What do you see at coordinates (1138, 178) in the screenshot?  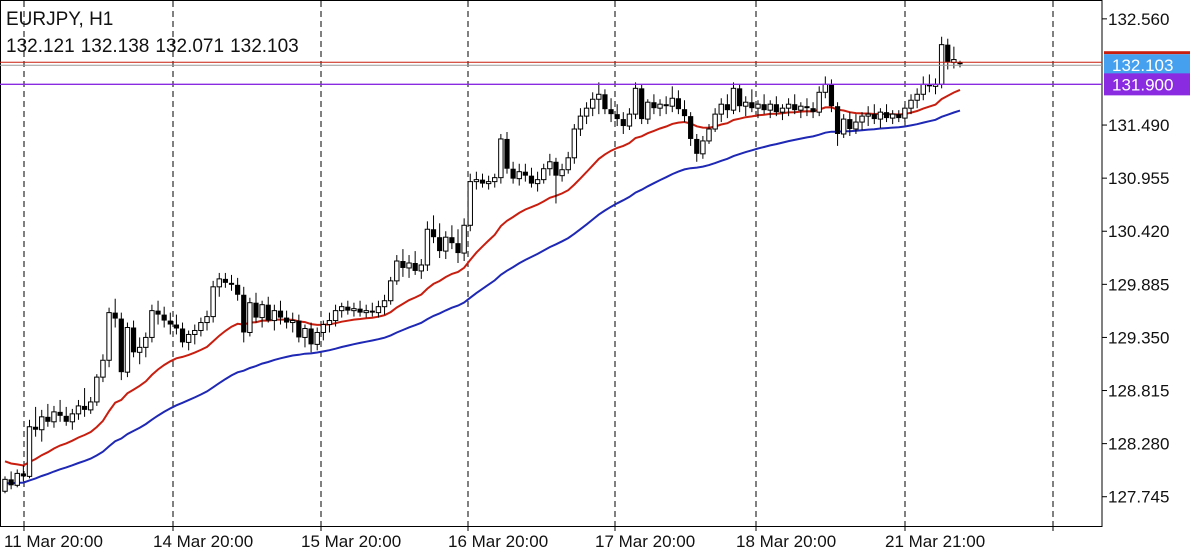 I see `y-tick-label: 130.955` at bounding box center [1138, 178].